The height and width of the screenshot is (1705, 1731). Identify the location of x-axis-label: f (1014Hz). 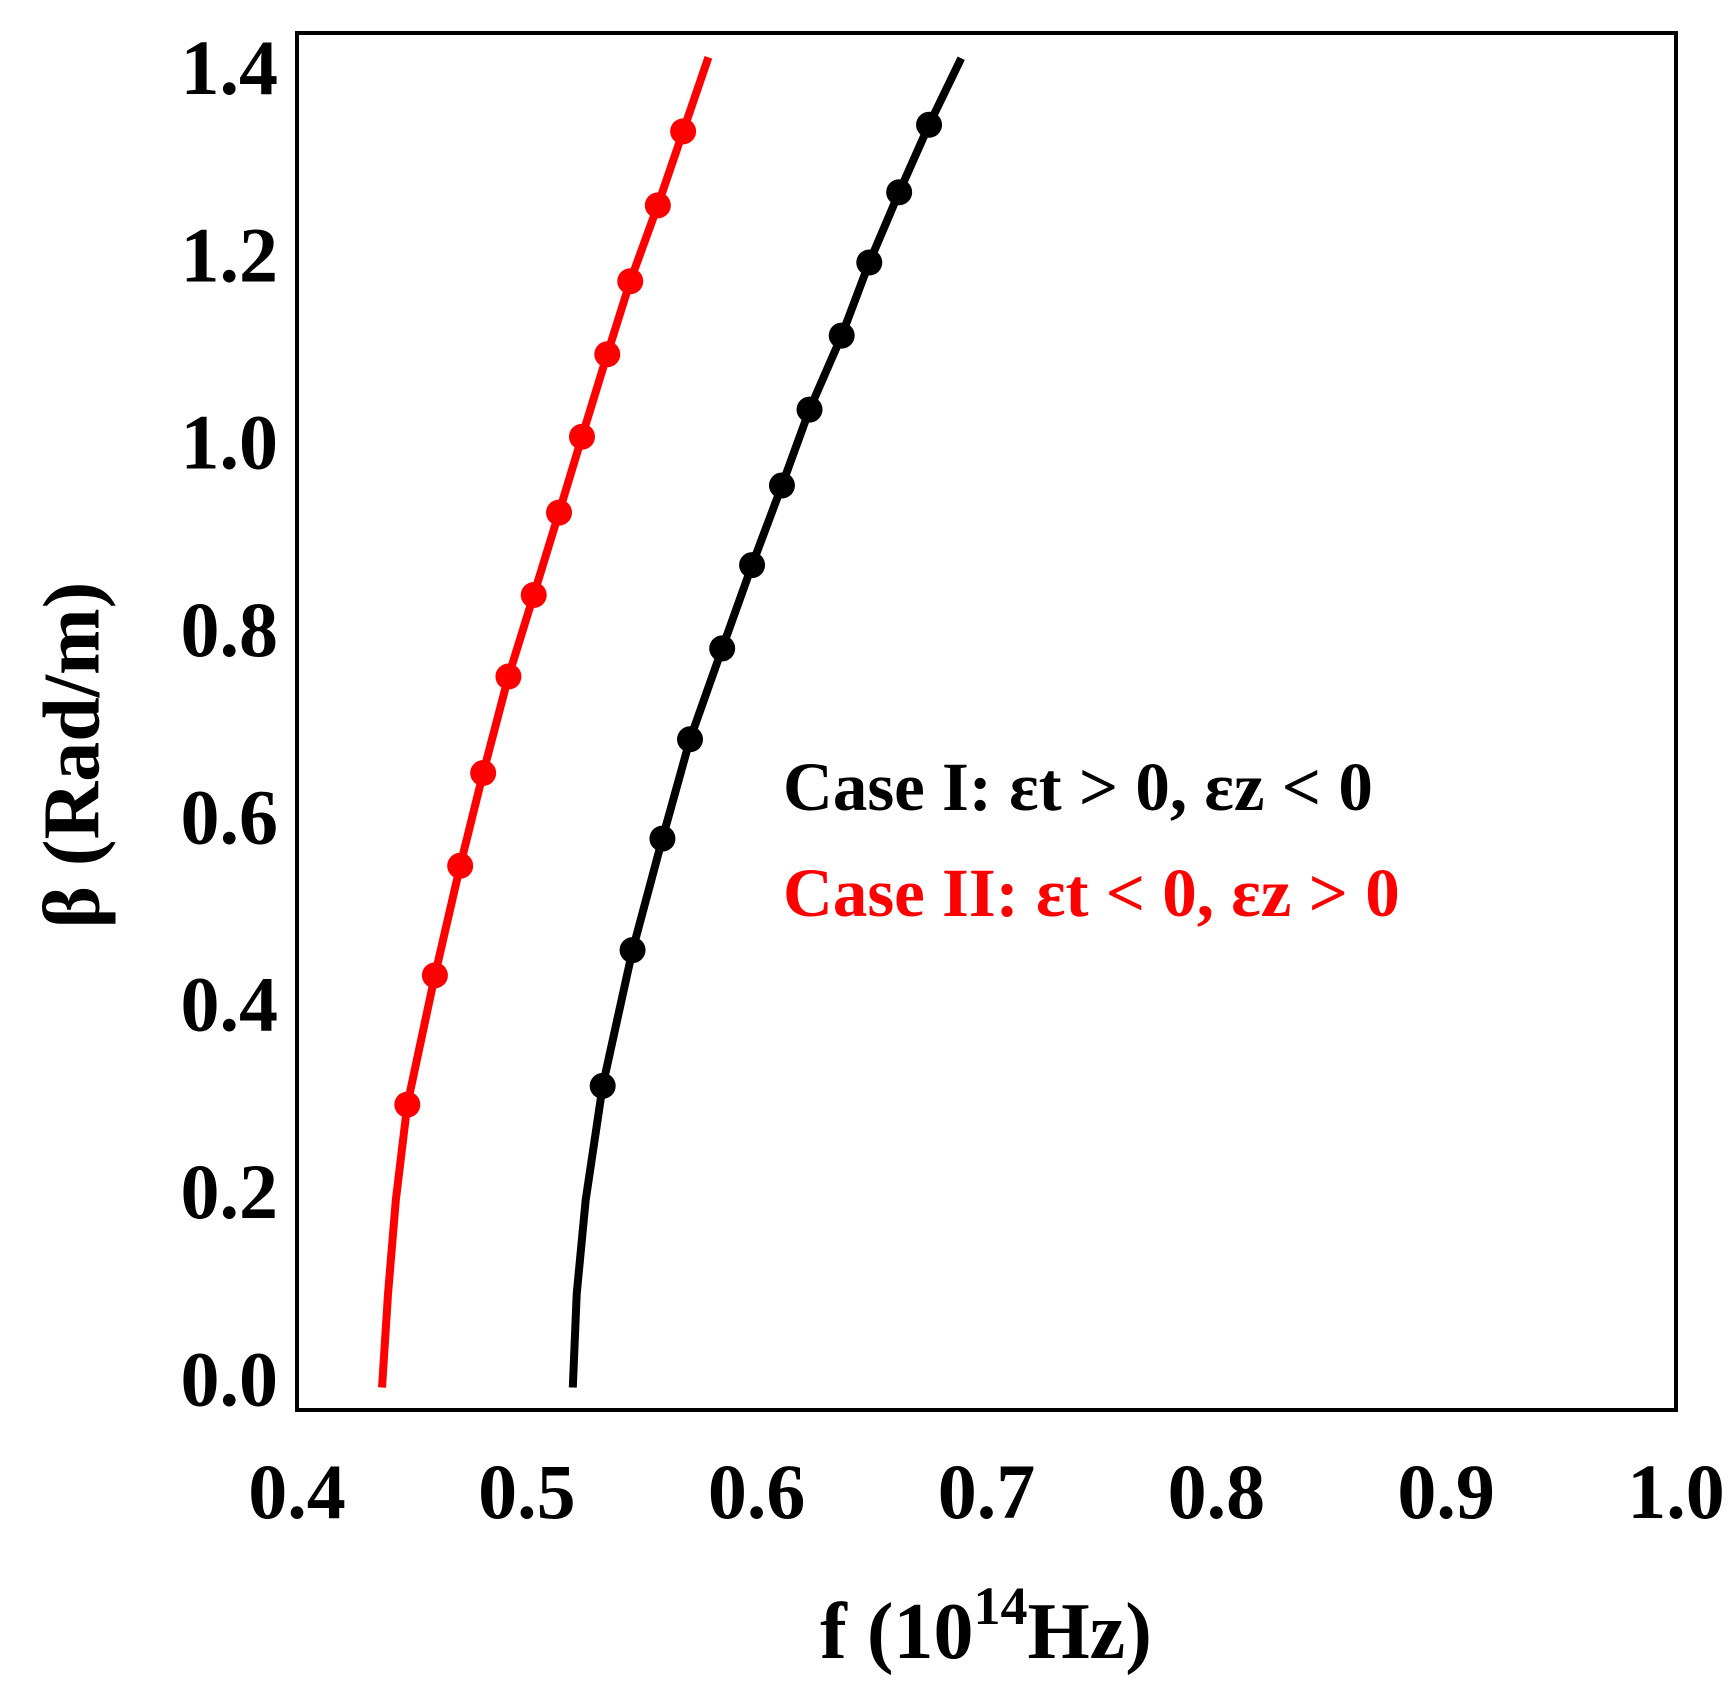
(986, 1626).